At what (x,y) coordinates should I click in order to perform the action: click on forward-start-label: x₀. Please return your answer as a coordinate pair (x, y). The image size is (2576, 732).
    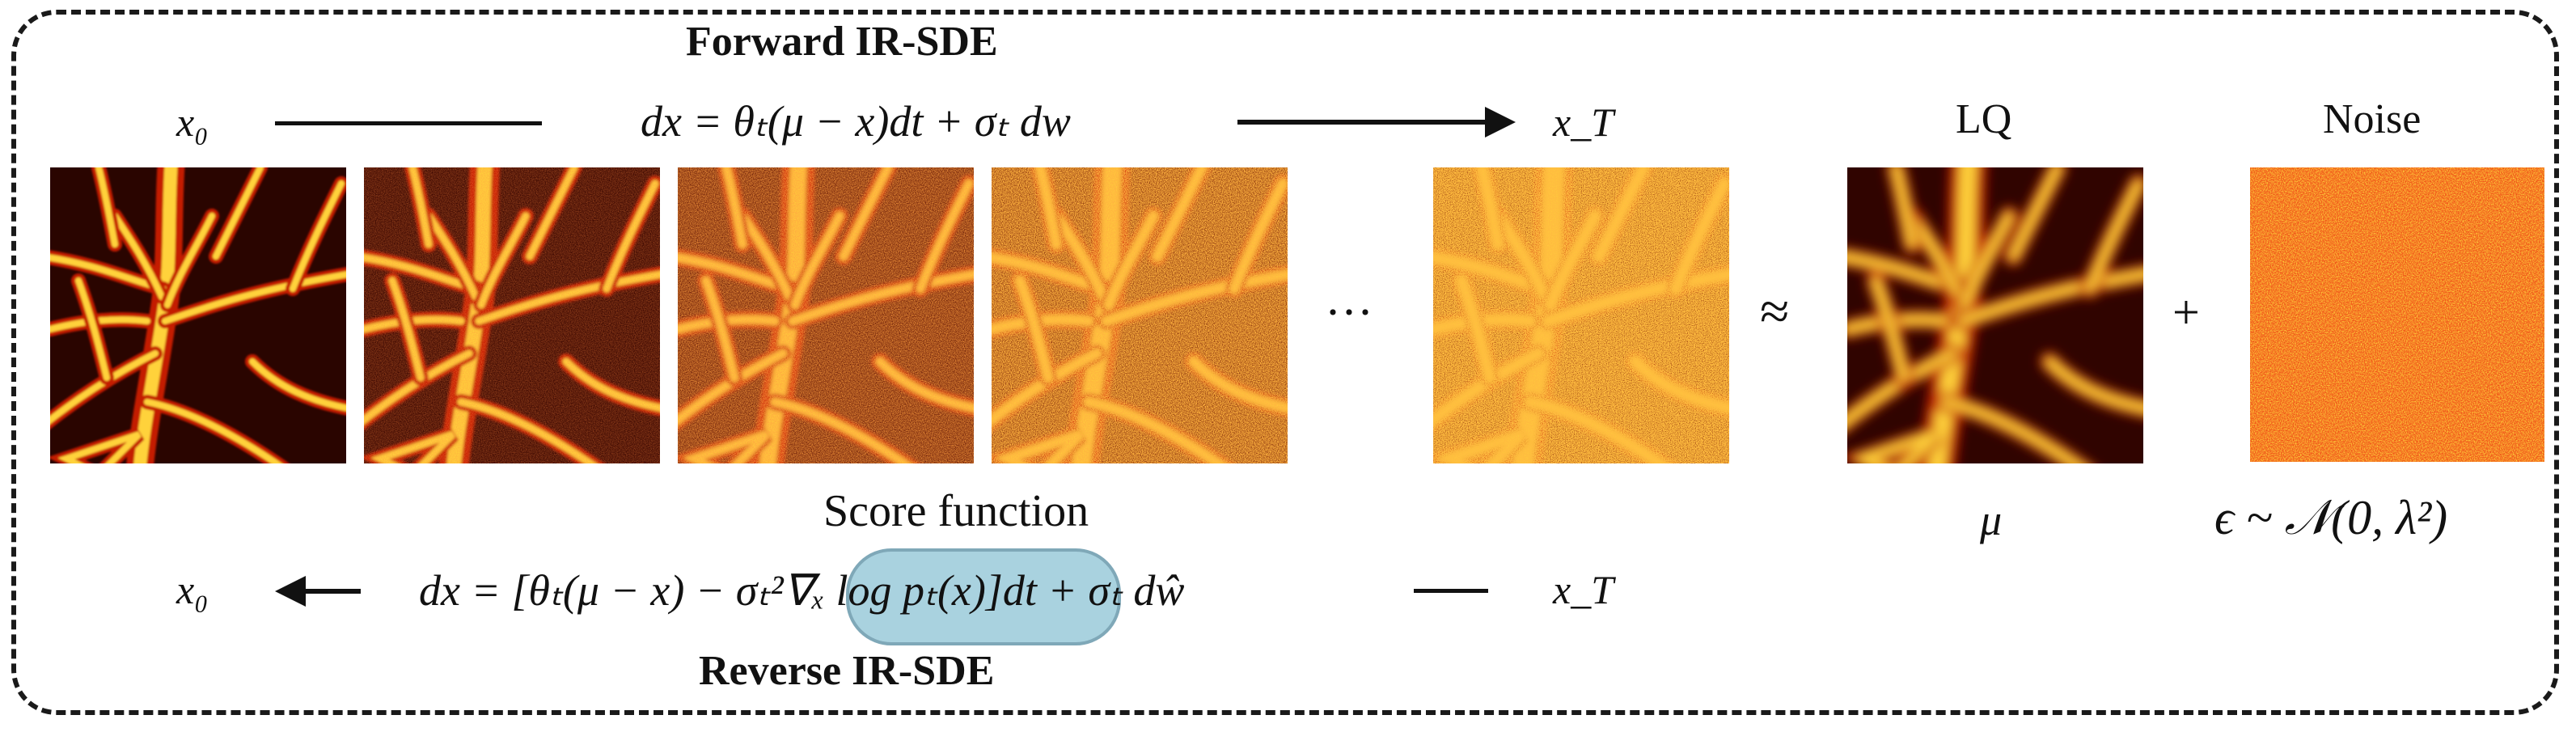
    Looking at the image, I should click on (193, 122).